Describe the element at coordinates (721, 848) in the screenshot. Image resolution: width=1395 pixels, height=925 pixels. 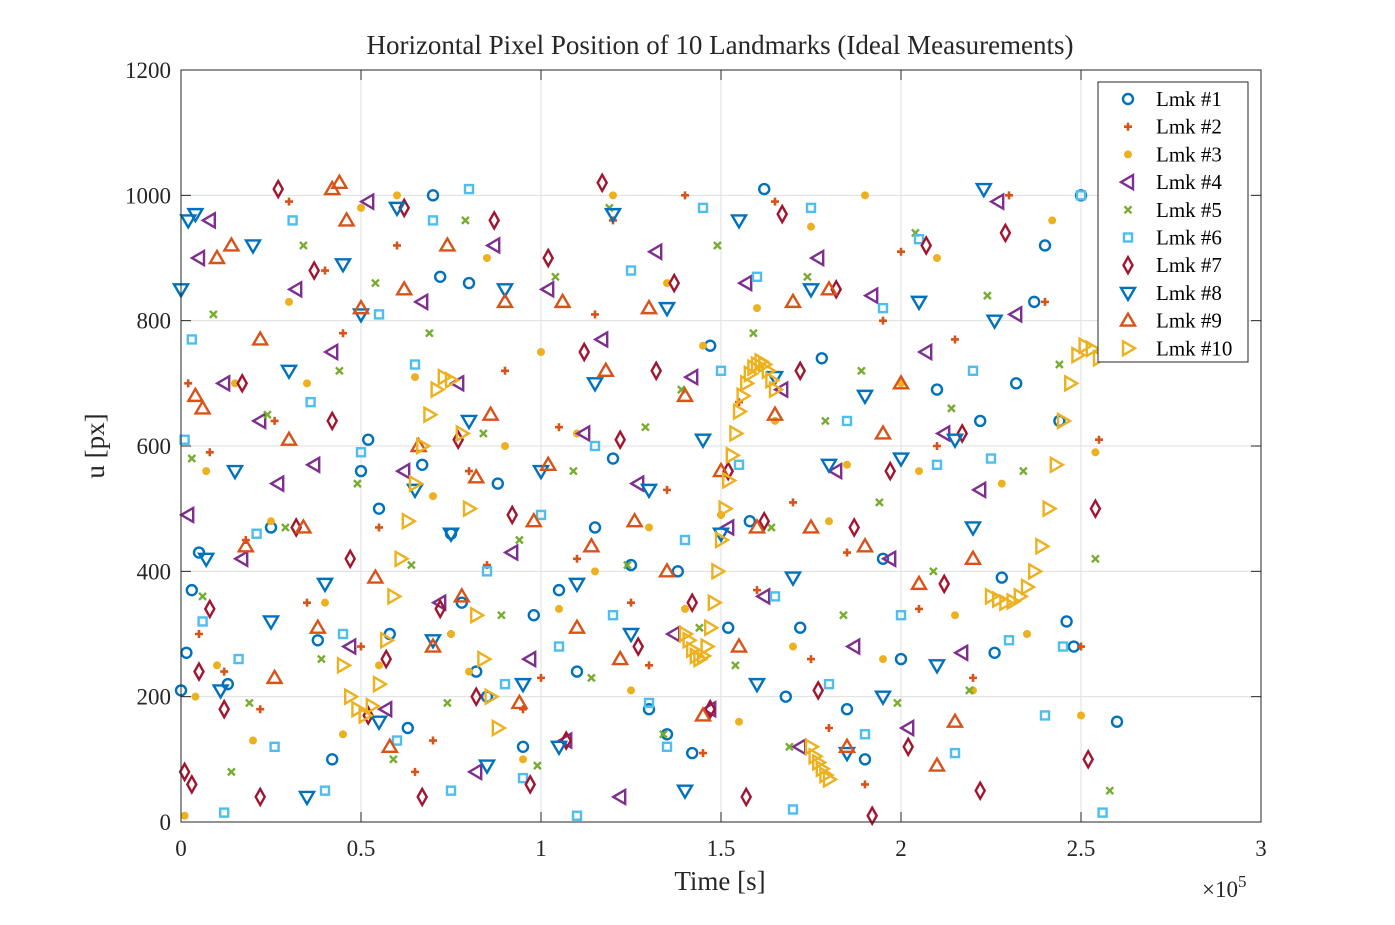
I see `x-tick-label: 1.5` at that location.